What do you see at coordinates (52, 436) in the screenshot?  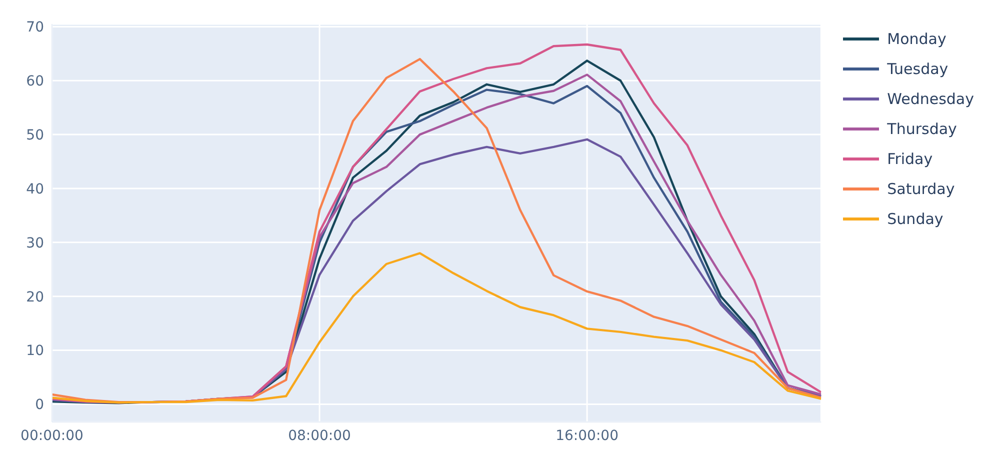 I see `x-tick-label: 00:00:00` at bounding box center [52, 436].